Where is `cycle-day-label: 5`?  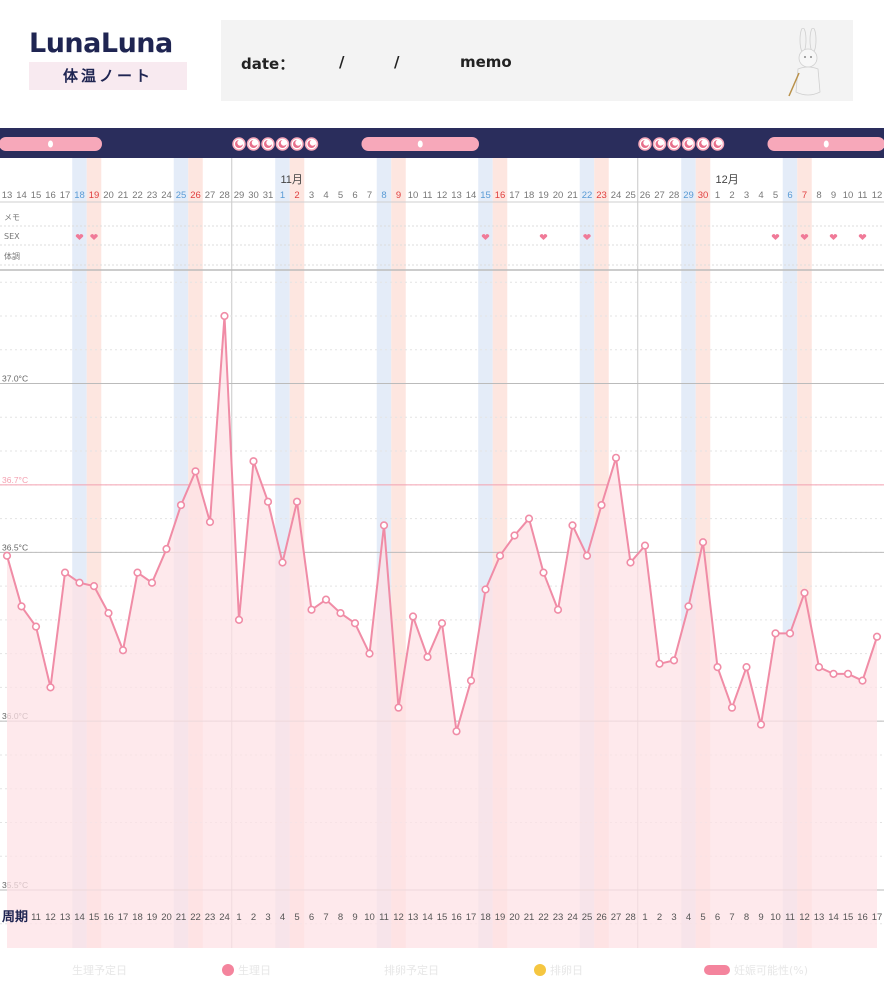 cycle-day-label: 5 is located at coordinates (296, 917).